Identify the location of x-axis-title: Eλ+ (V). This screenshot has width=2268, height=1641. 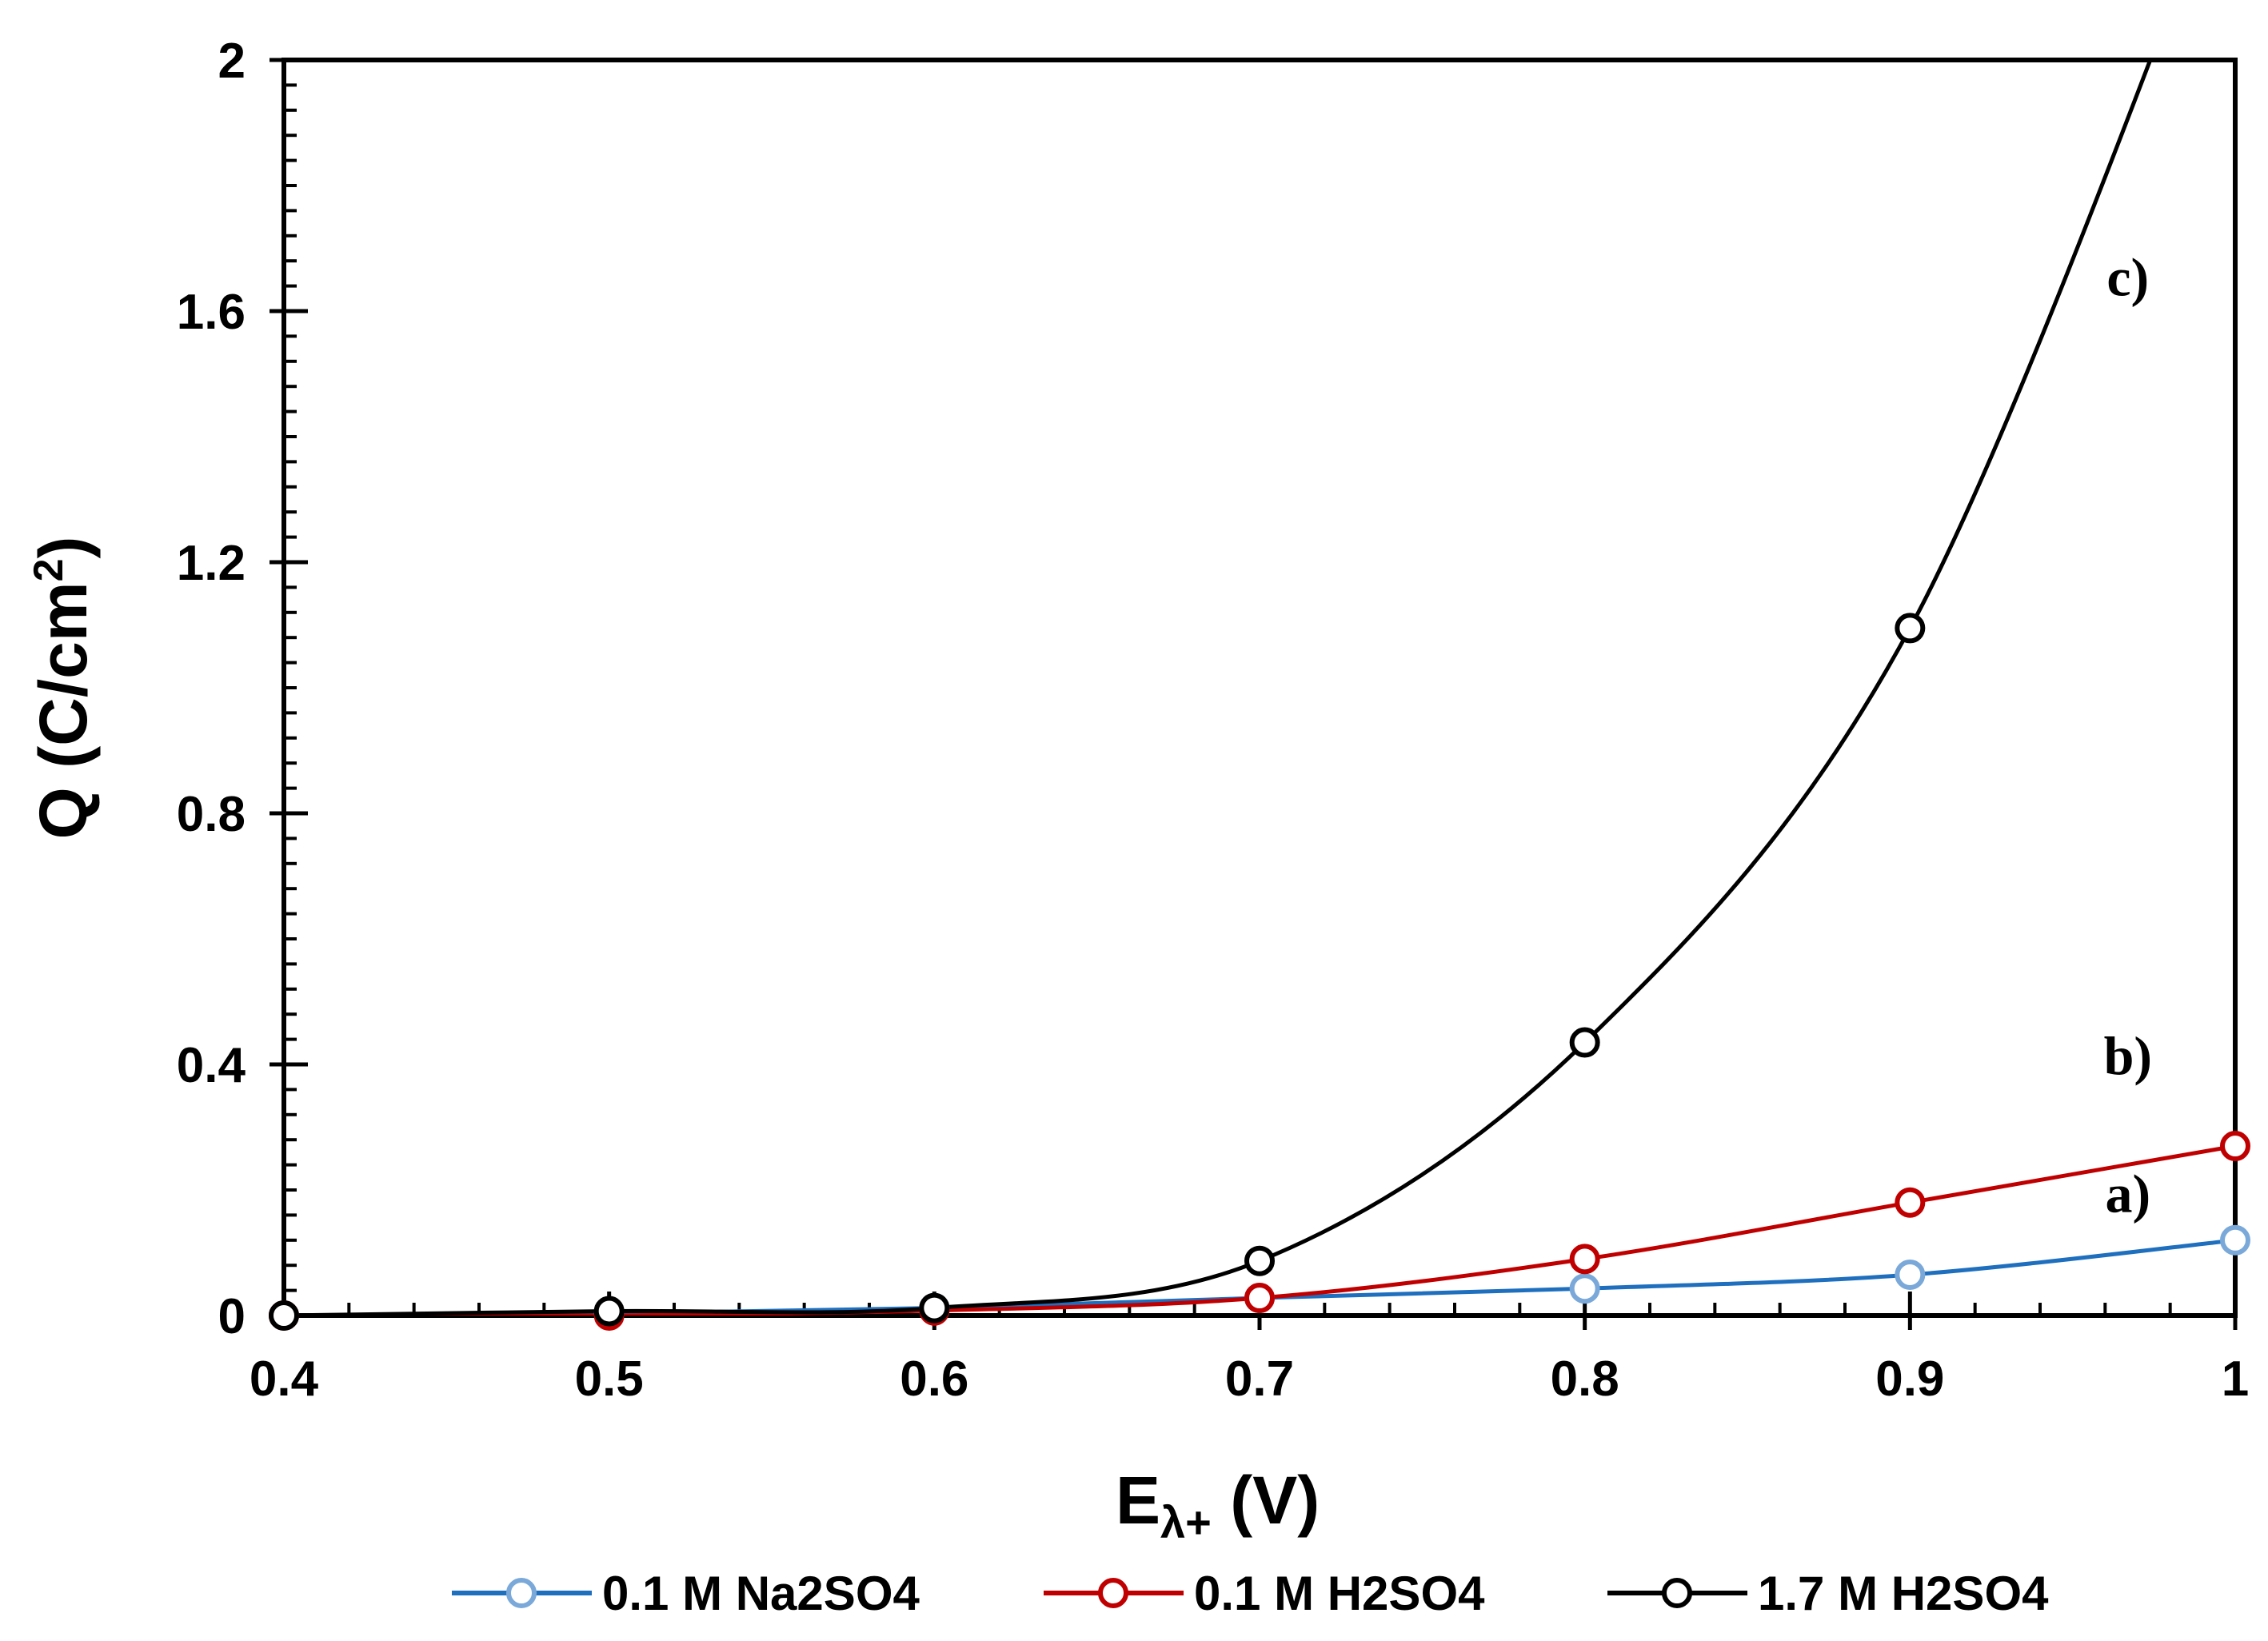
(1218, 1505).